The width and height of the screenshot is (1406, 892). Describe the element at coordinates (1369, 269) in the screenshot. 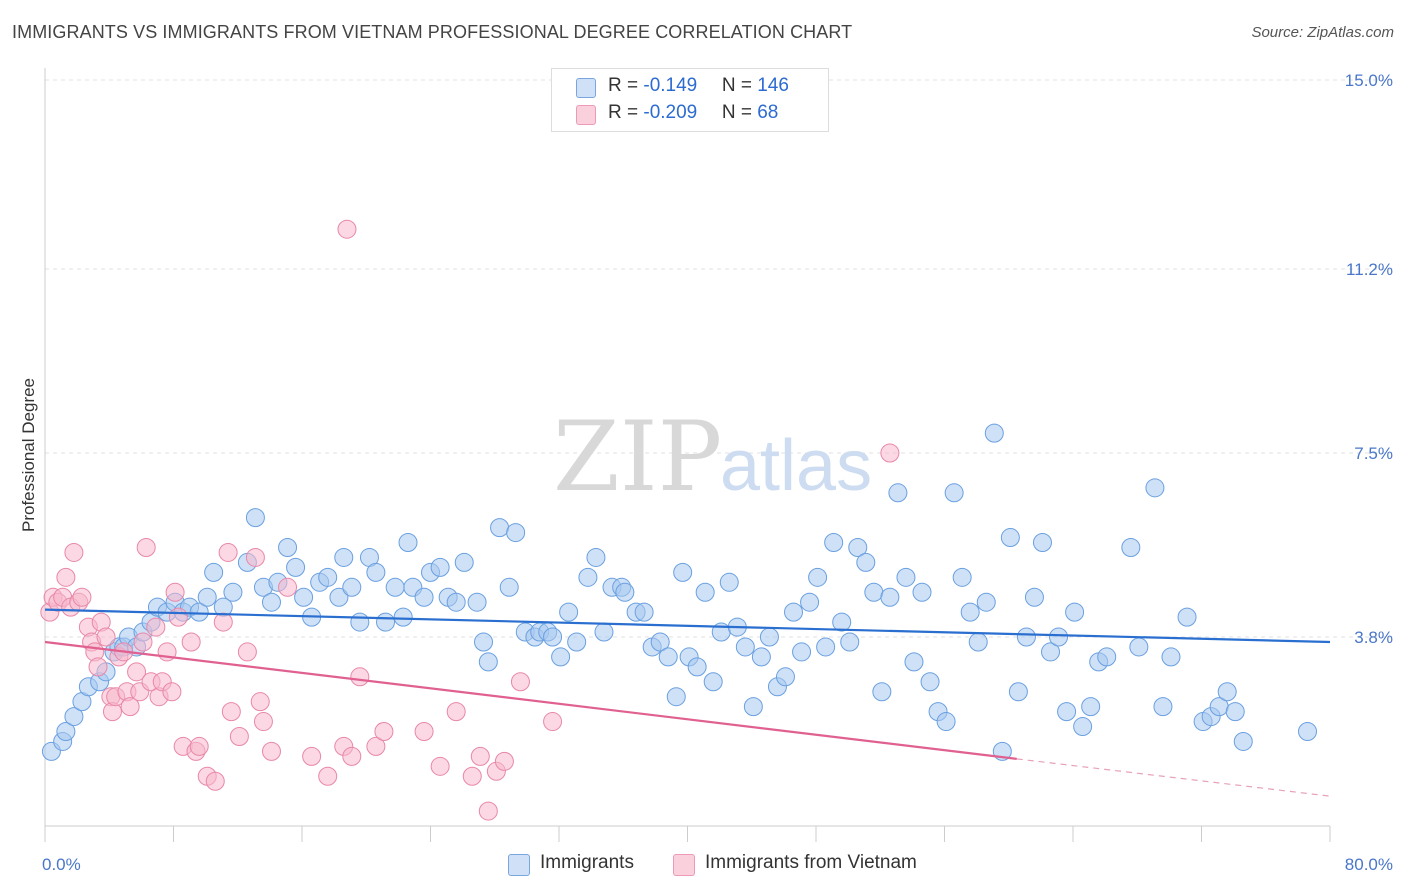

I see `y-tick-label-2: 11.2%` at that location.